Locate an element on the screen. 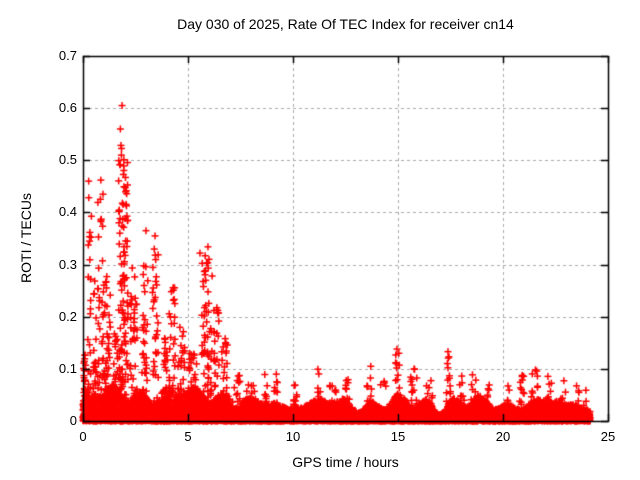 The height and width of the screenshot is (480, 640). y-tick-label: 0.1 is located at coordinates (67, 368).